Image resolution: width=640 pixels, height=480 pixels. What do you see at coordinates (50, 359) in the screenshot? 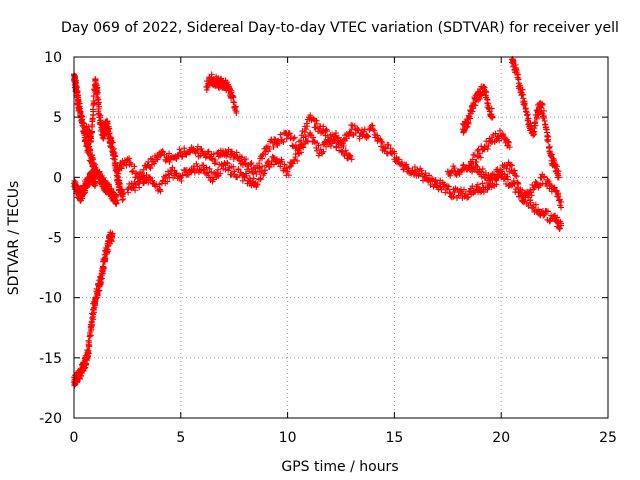
I see `y-tick-label: -15` at bounding box center [50, 359].